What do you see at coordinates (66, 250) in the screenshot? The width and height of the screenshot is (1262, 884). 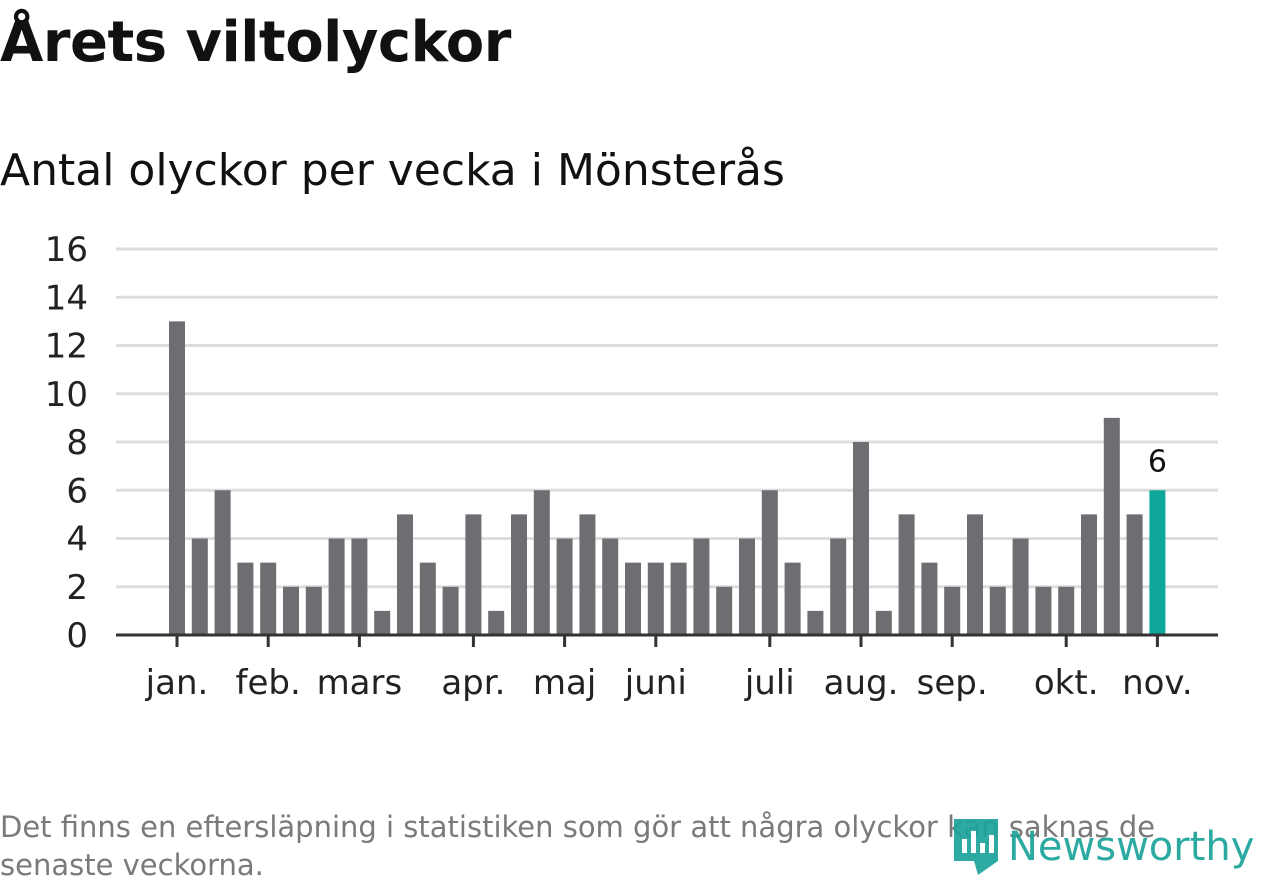 I see `y-tick-label: 16` at bounding box center [66, 250].